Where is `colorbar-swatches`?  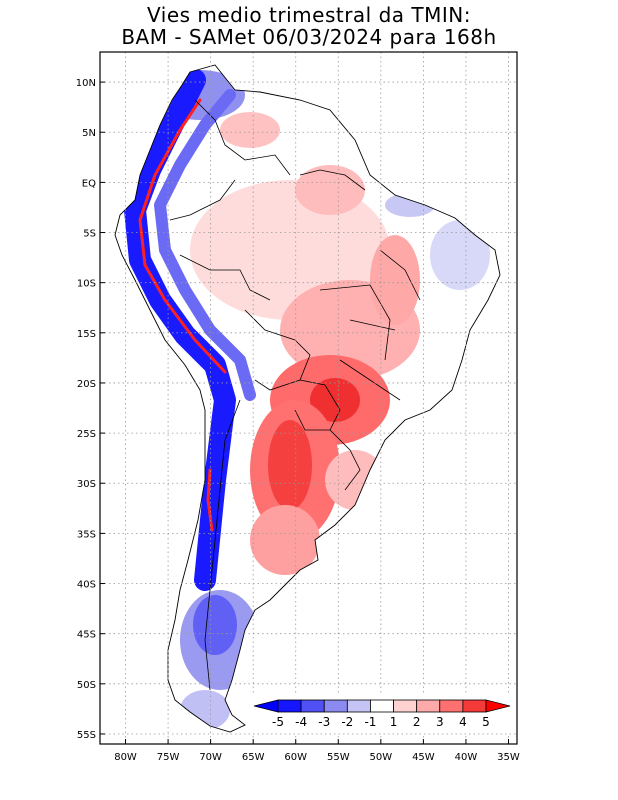 colorbar-swatches is located at coordinates (382, 706).